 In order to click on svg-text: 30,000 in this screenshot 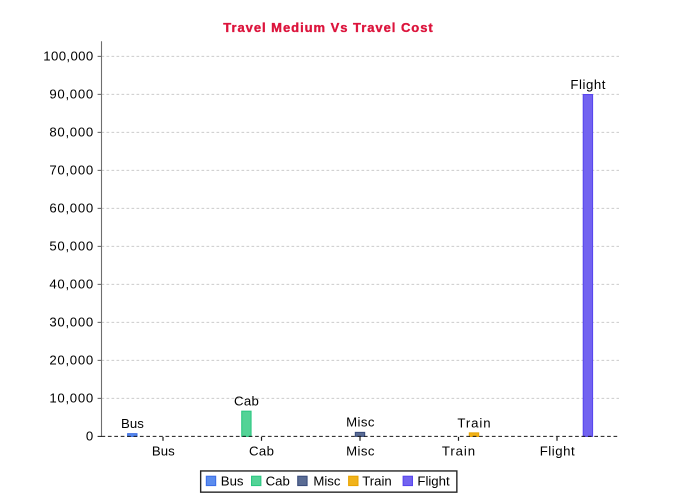, I will do `click(71, 322)`.